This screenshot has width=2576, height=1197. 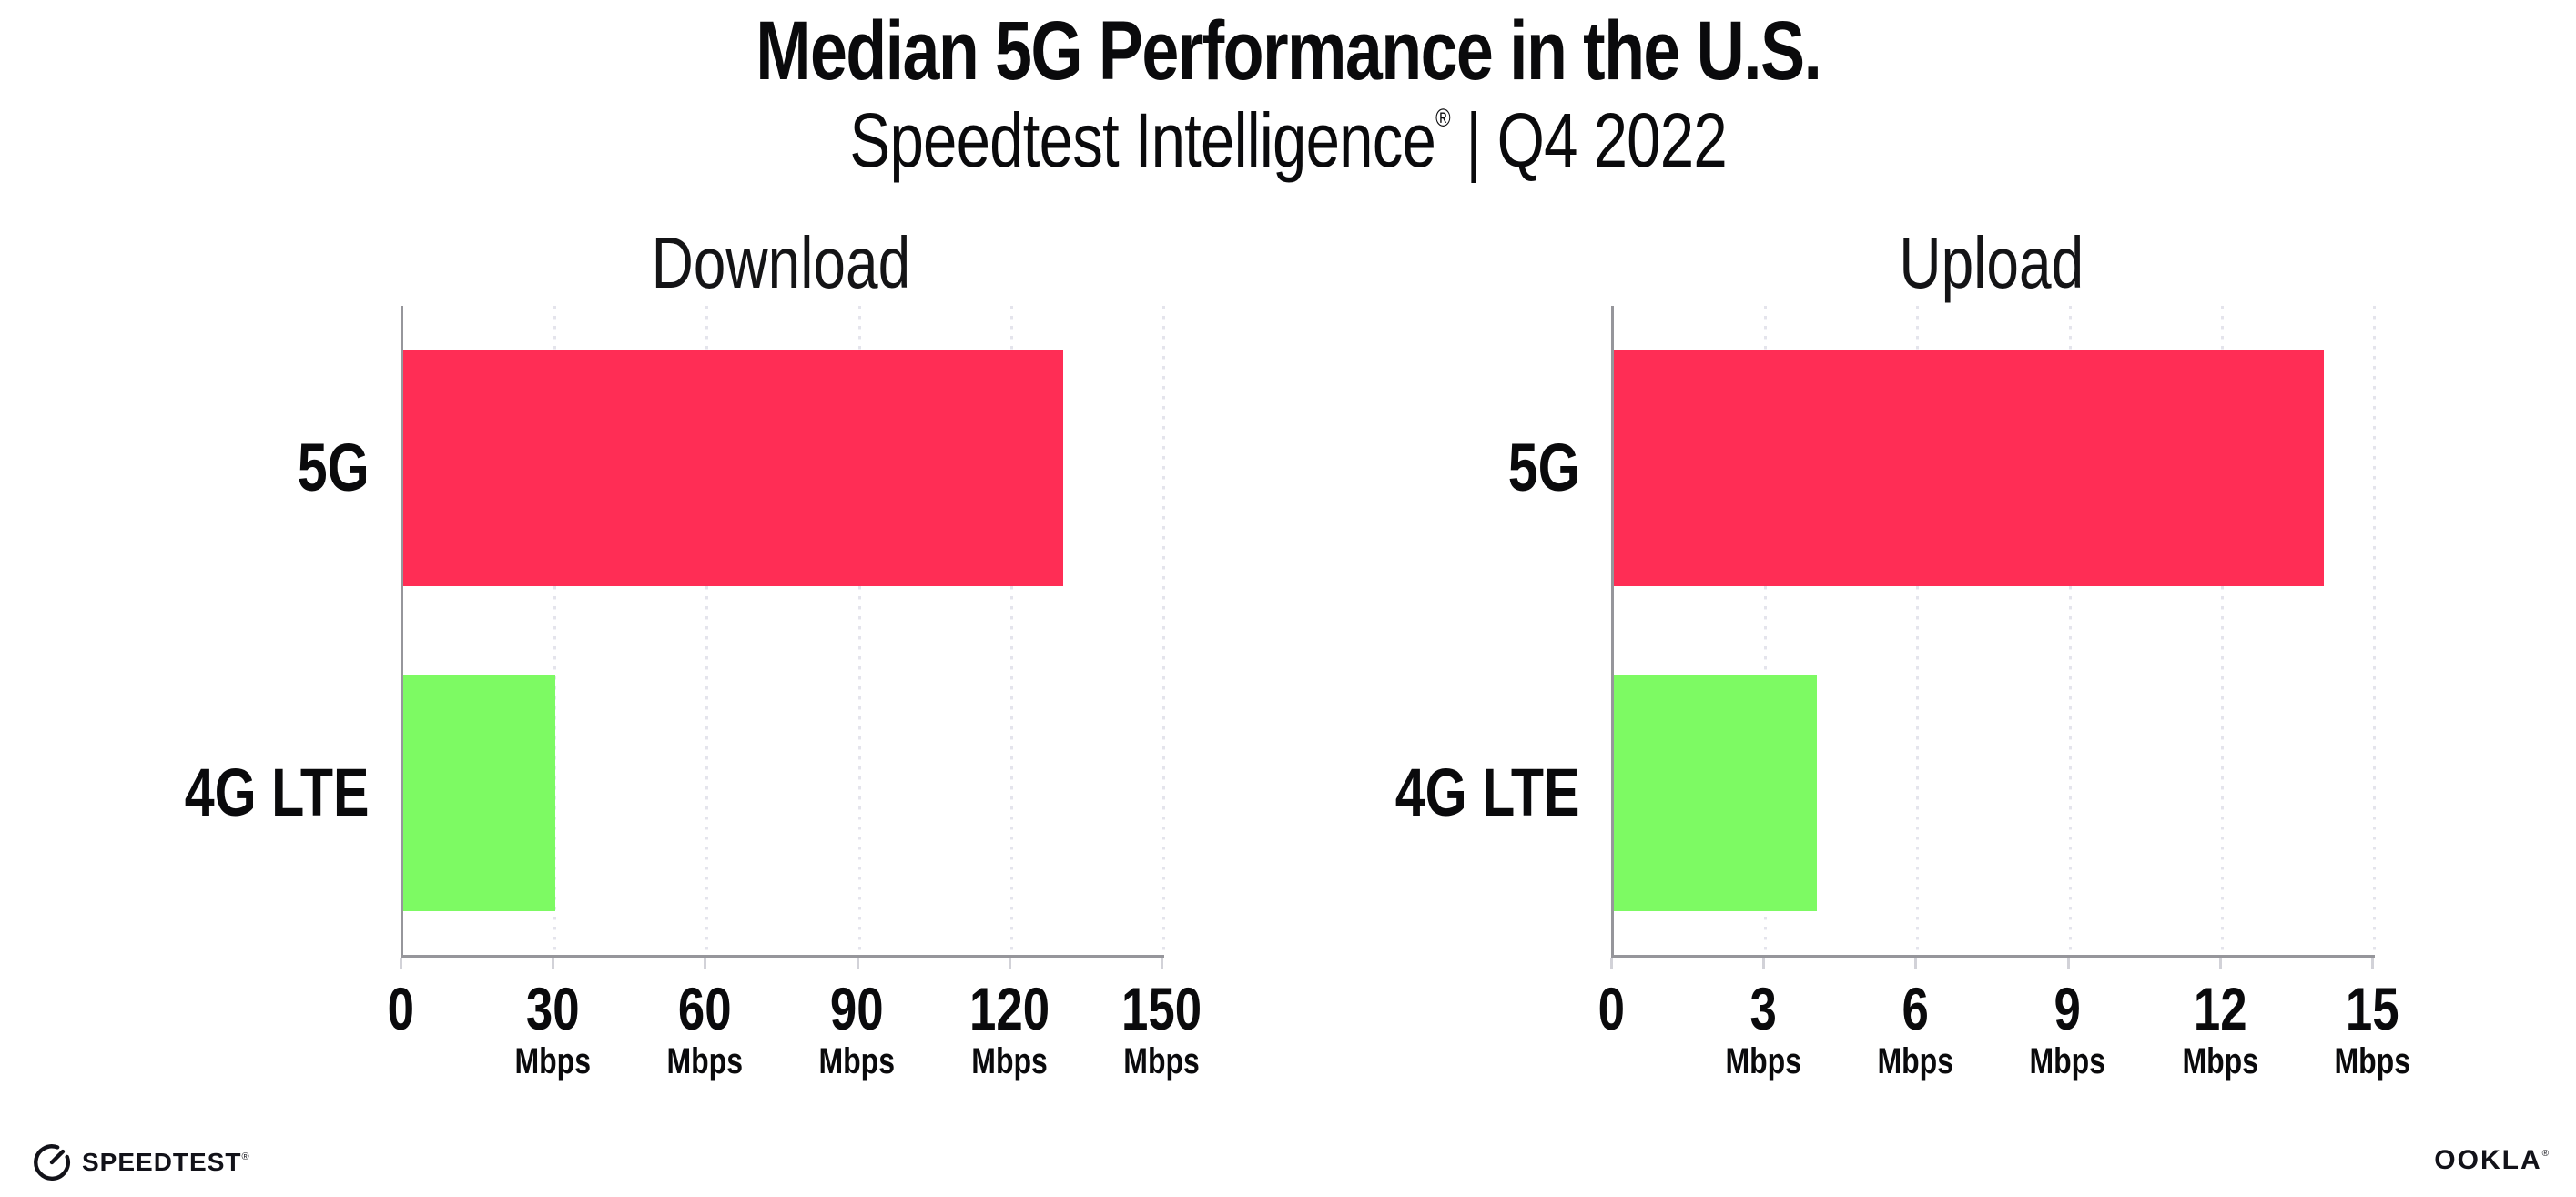 I want to click on x-tick: 150 Mbps, so click(x=1161, y=1030).